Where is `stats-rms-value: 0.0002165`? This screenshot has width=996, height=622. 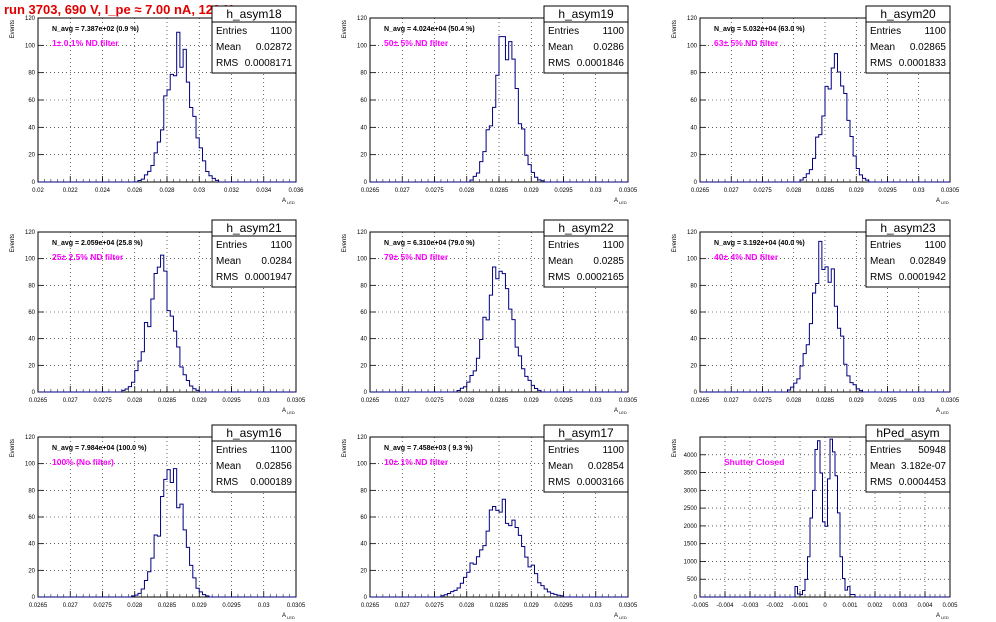
stats-rms-value: 0.0002165 is located at coordinates (601, 277).